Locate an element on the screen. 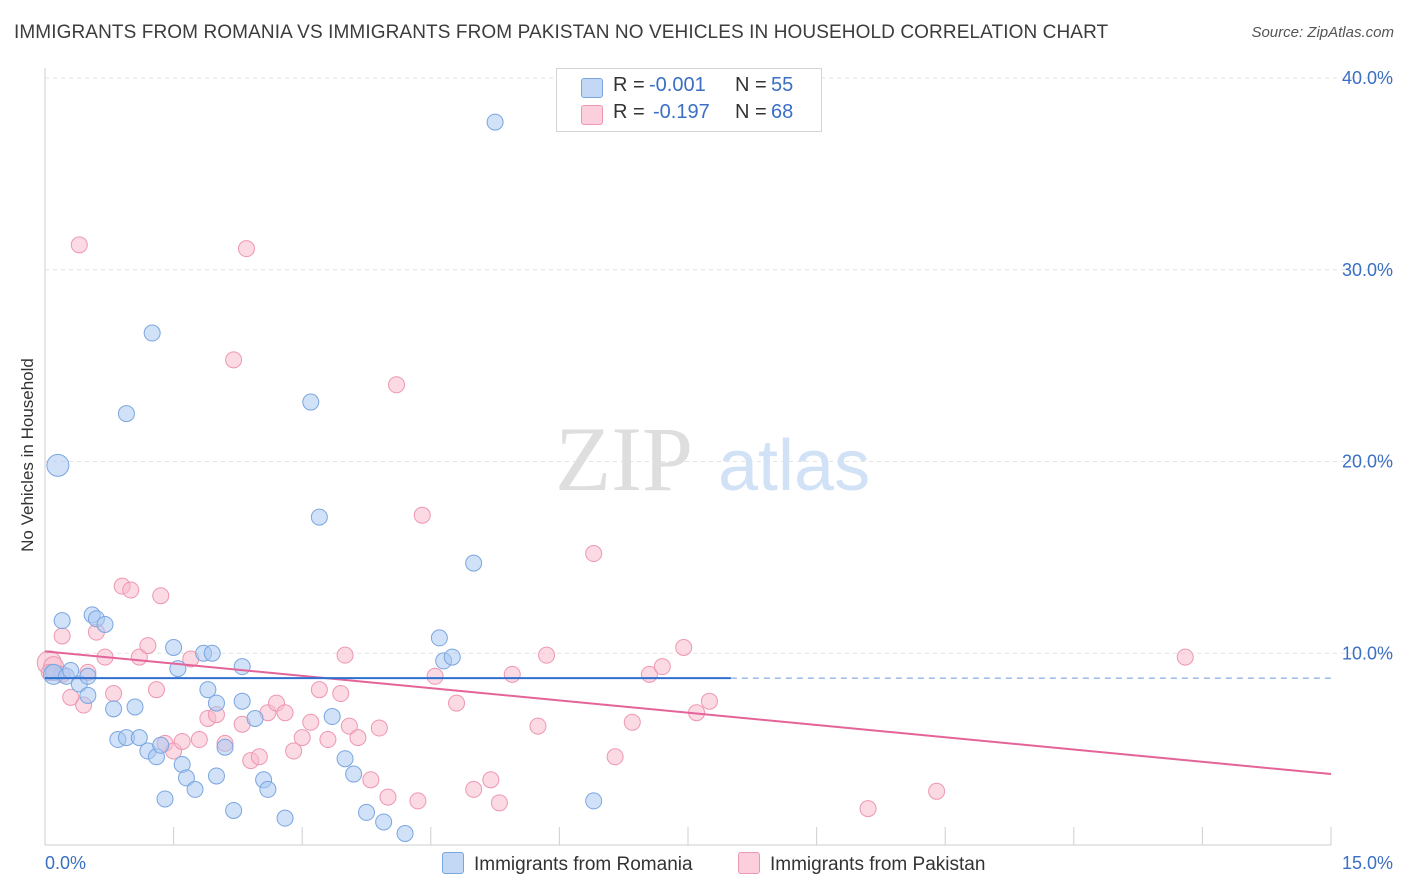 Image resolution: width=1406 pixels, height=892 pixels. source-label: Source: ZipAtlas.com is located at coordinates (1322, 32).